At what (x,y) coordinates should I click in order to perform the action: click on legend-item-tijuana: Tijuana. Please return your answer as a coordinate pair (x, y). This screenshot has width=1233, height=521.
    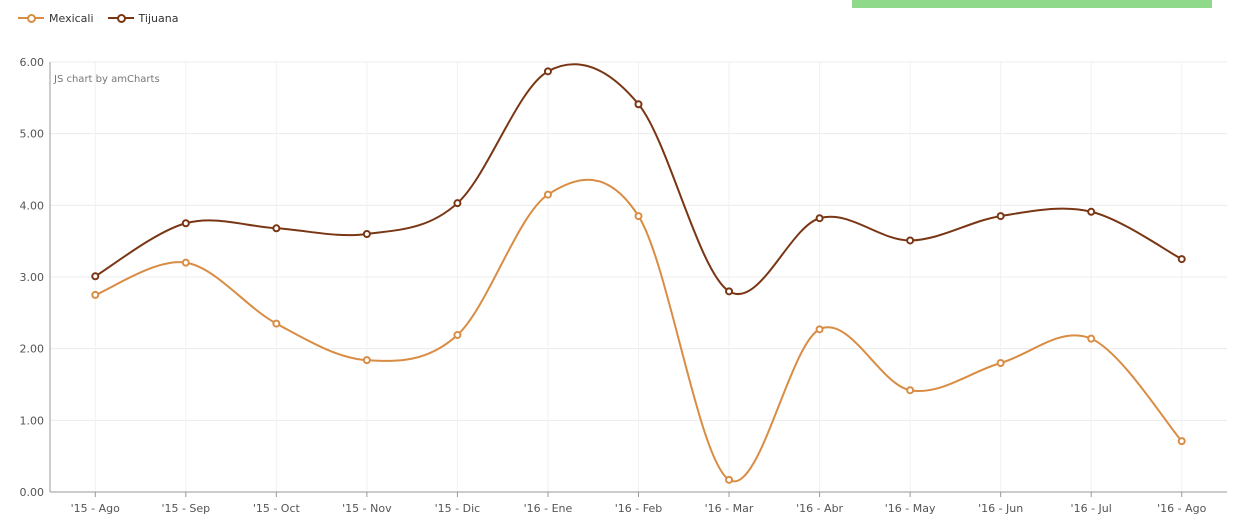
    Looking at the image, I should click on (143, 18).